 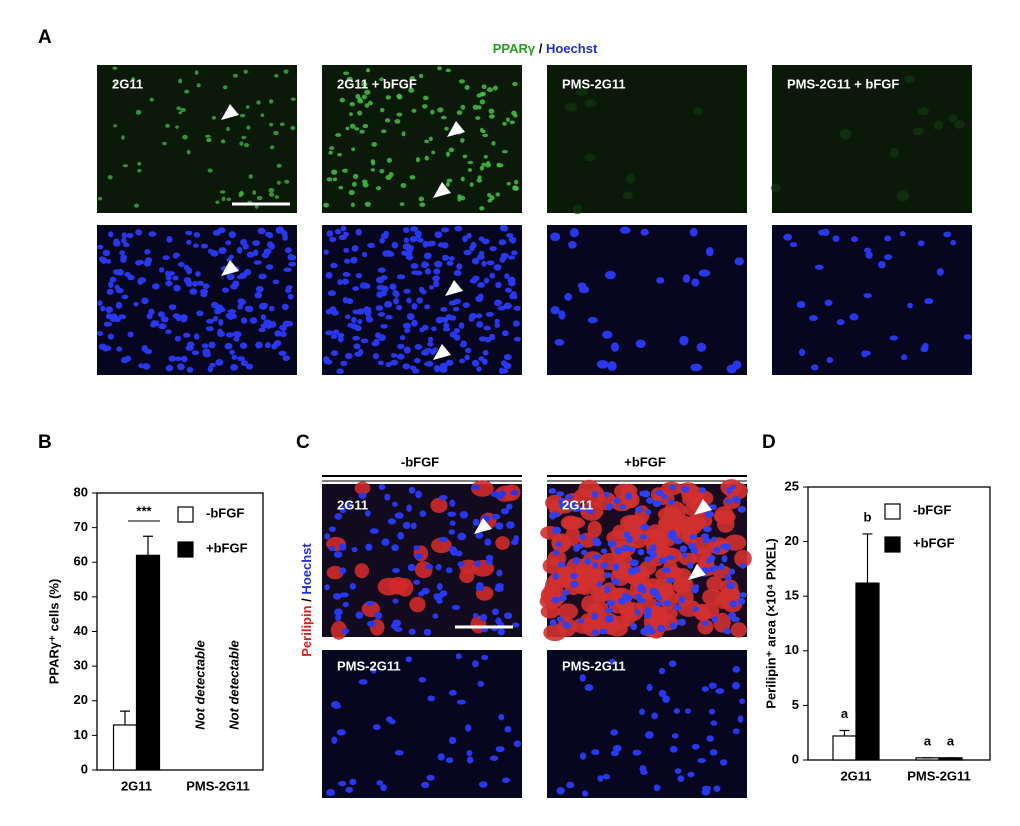 I want to click on stain: PPARγ, so click(x=514, y=48).